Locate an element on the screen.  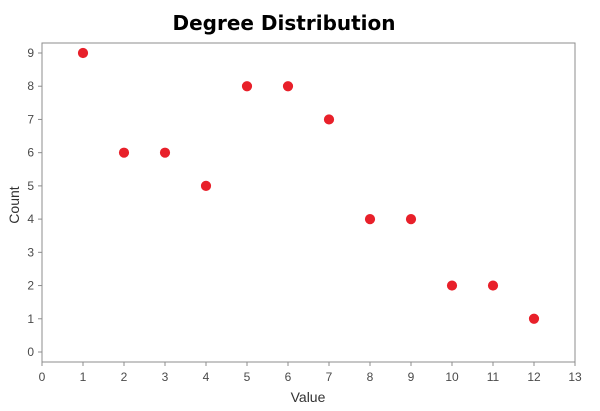
x-tick-label: 7 is located at coordinates (329, 377).